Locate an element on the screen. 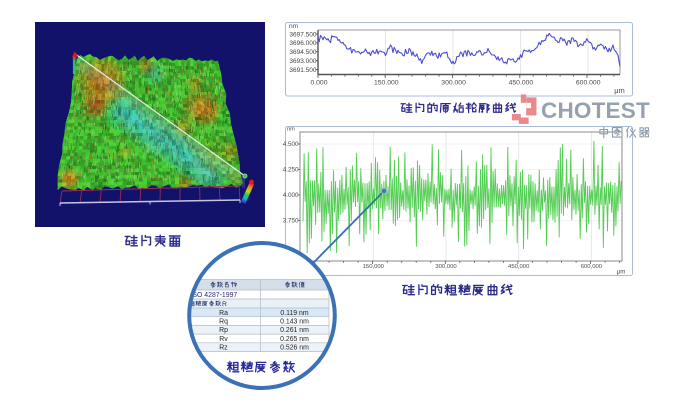 This screenshot has height=408, width=678. svg-text: Rq is located at coordinates (223, 321).